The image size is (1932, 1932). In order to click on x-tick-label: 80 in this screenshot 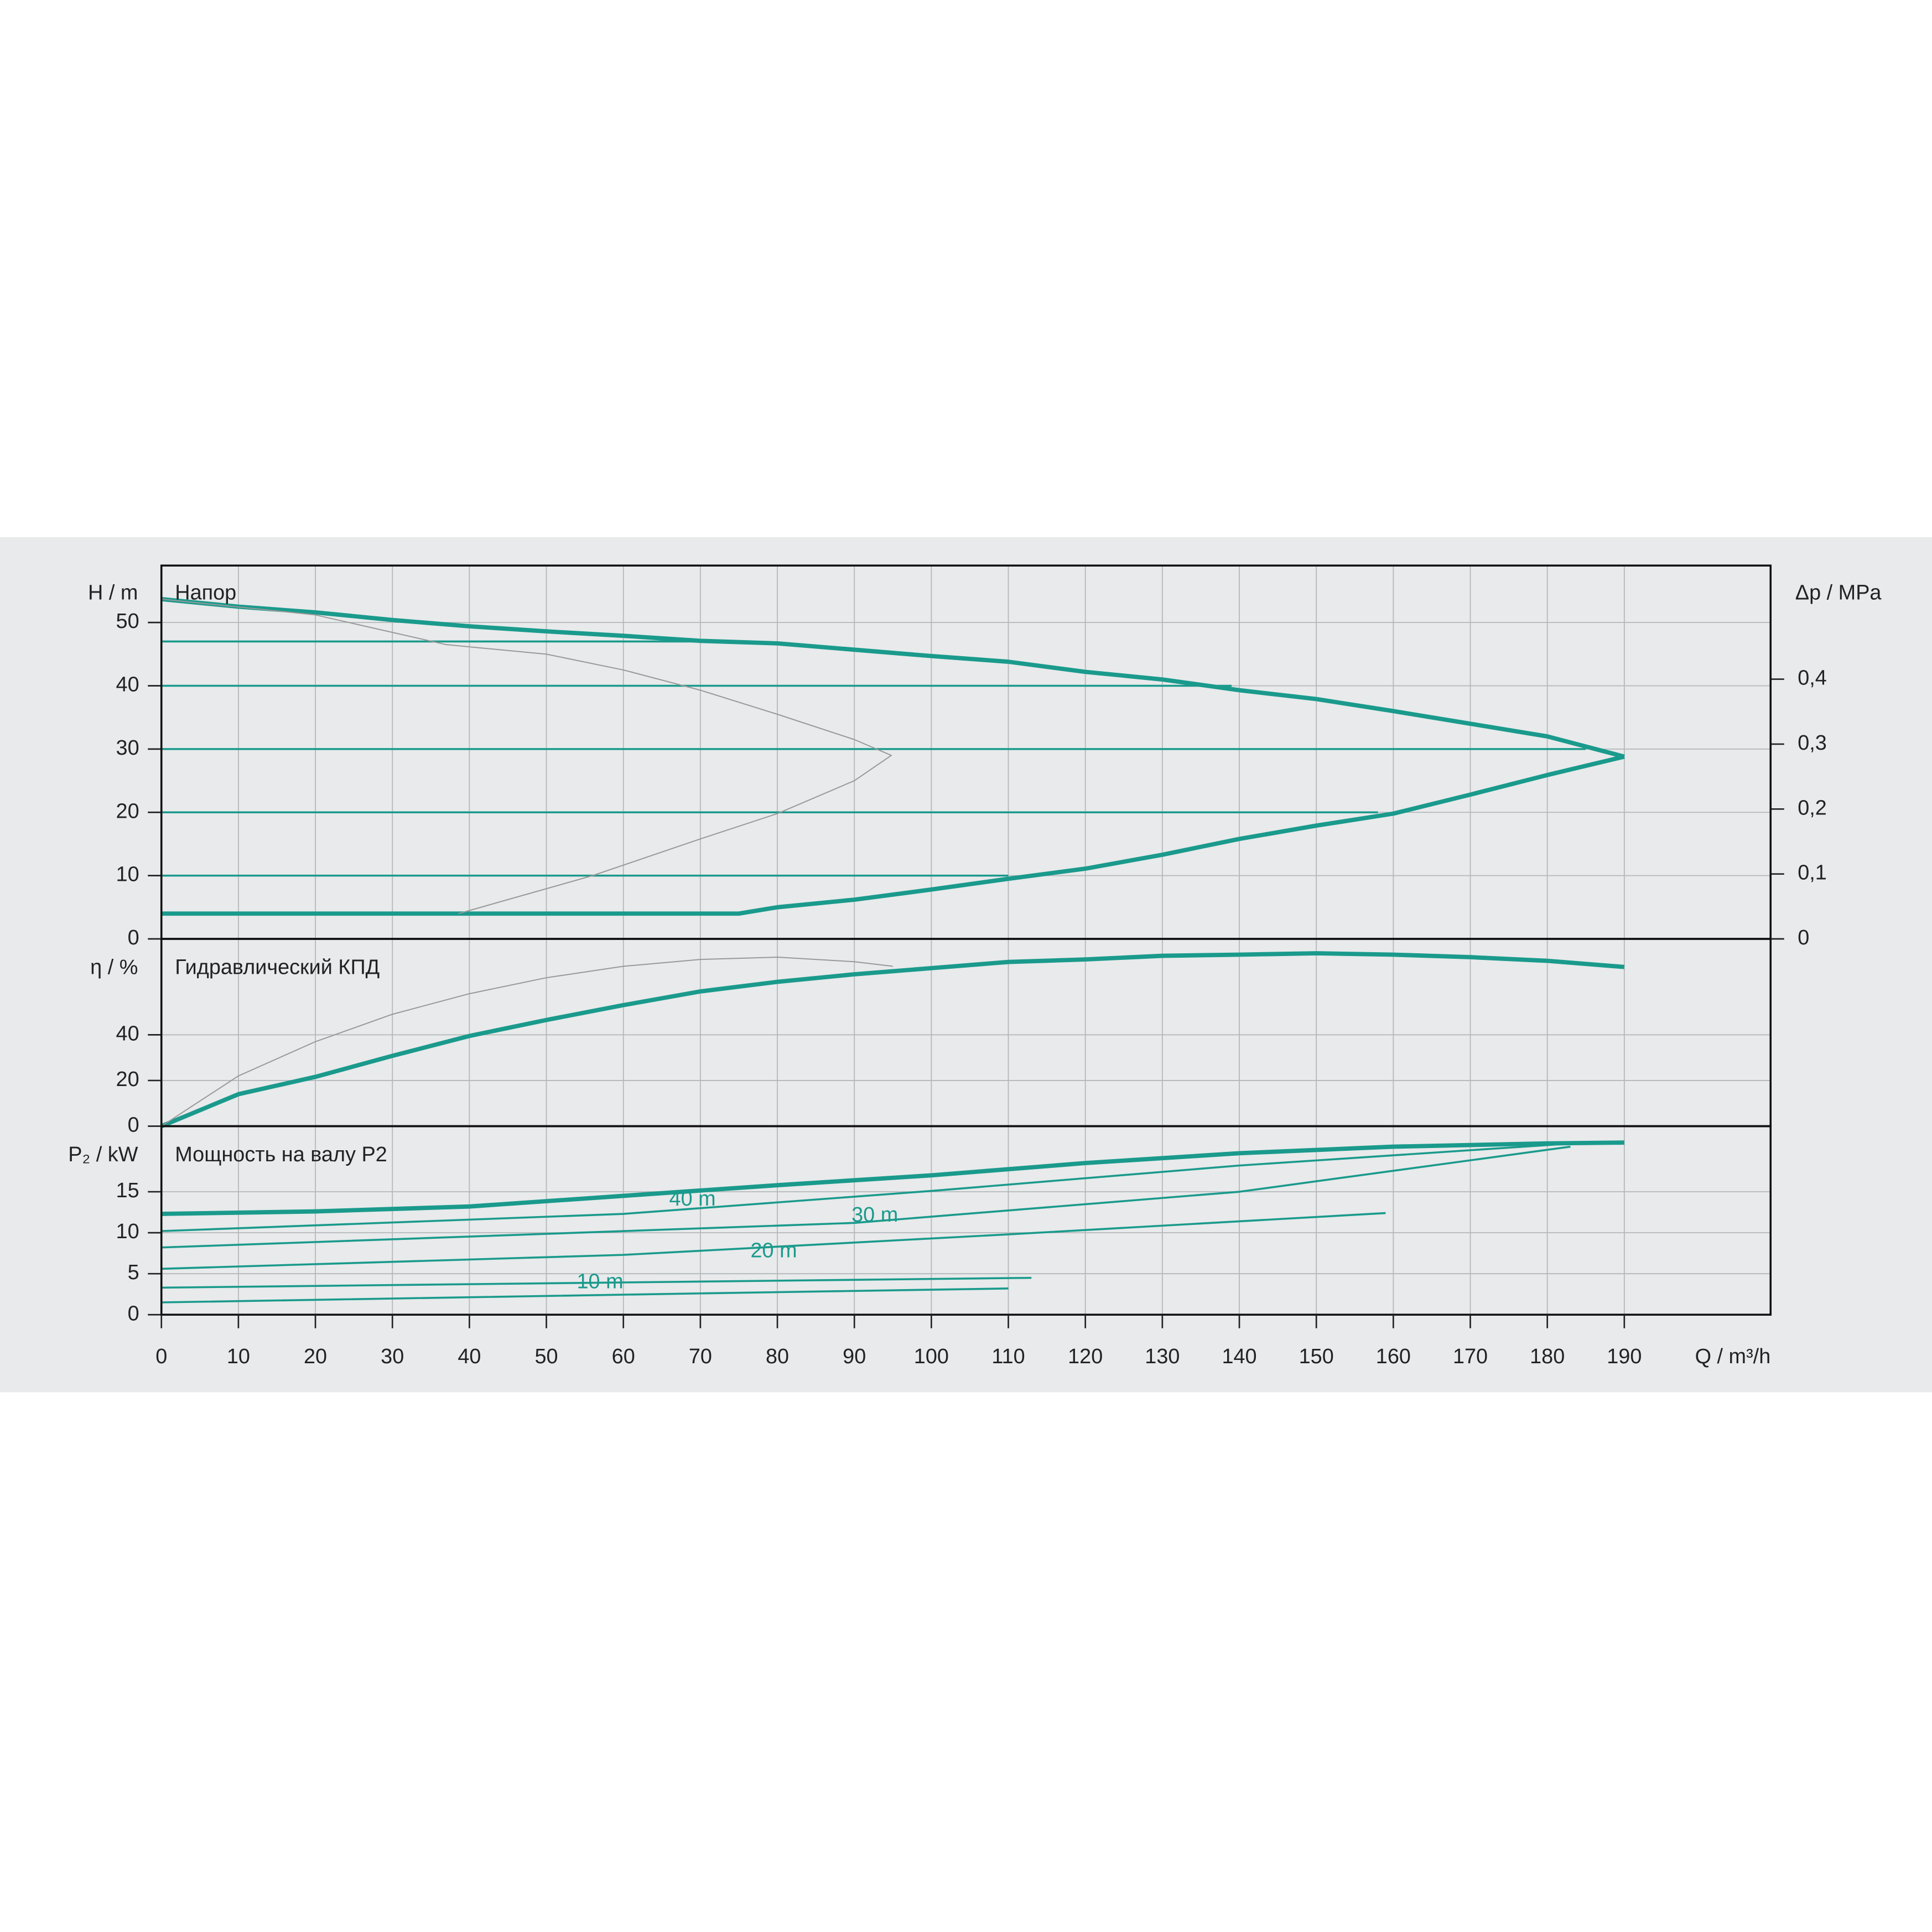, I will do `click(777, 1356)`.